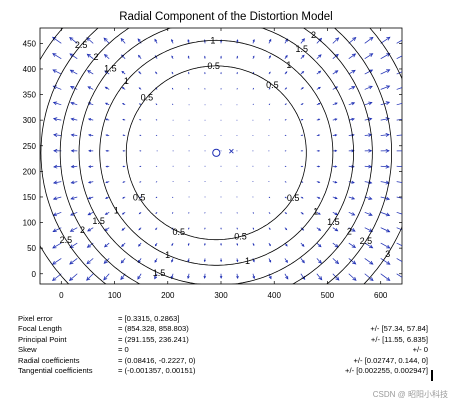 The height and width of the screenshot is (404, 456). I want to click on stat-value: = (291.155, 236.241), so click(153, 339).